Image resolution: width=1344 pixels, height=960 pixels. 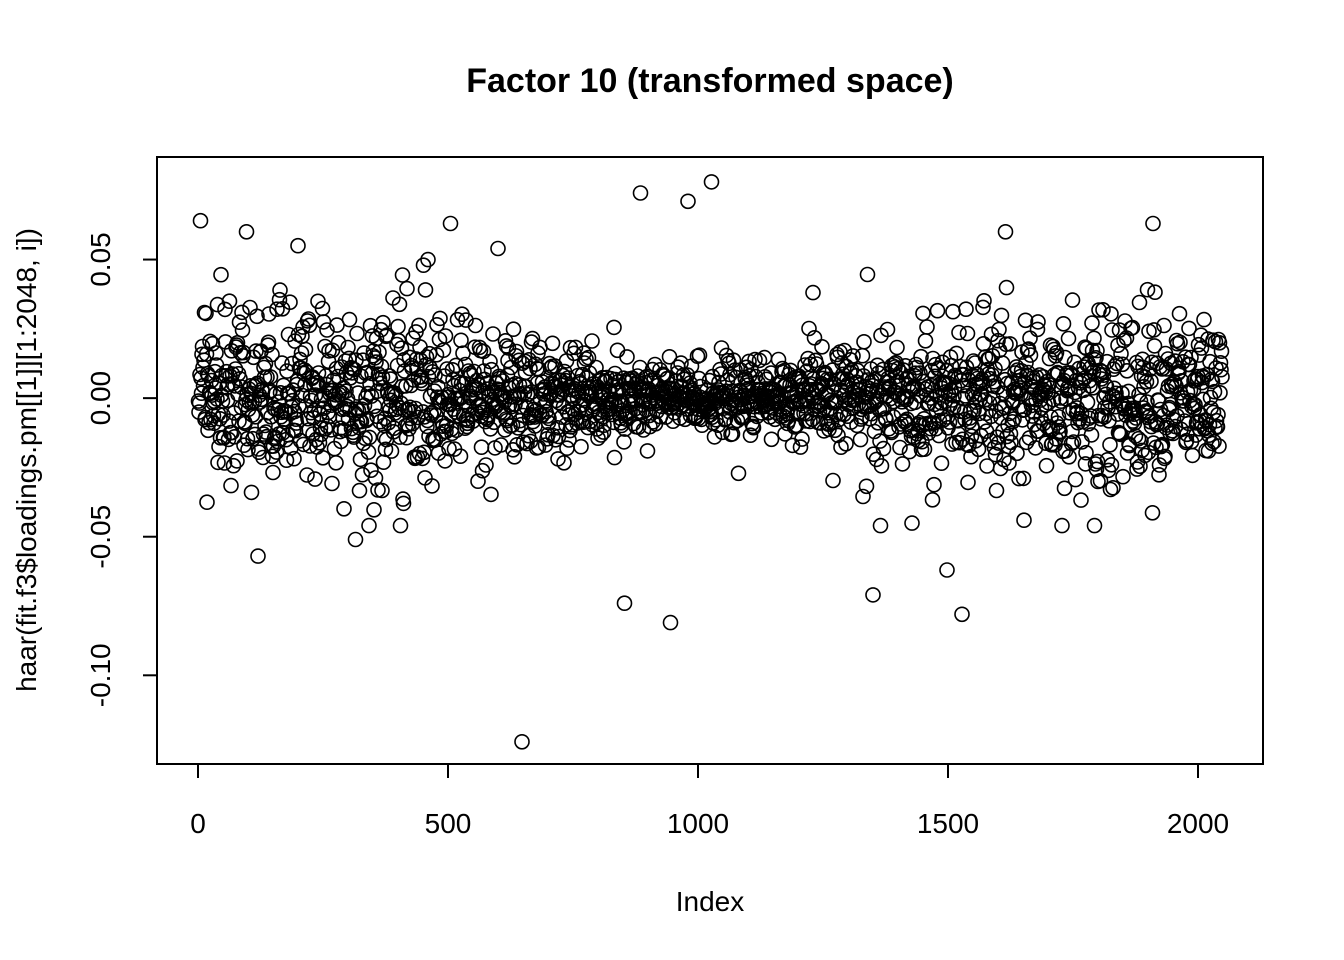 I want to click on y-tick-label: 0.00, so click(x=100, y=398).